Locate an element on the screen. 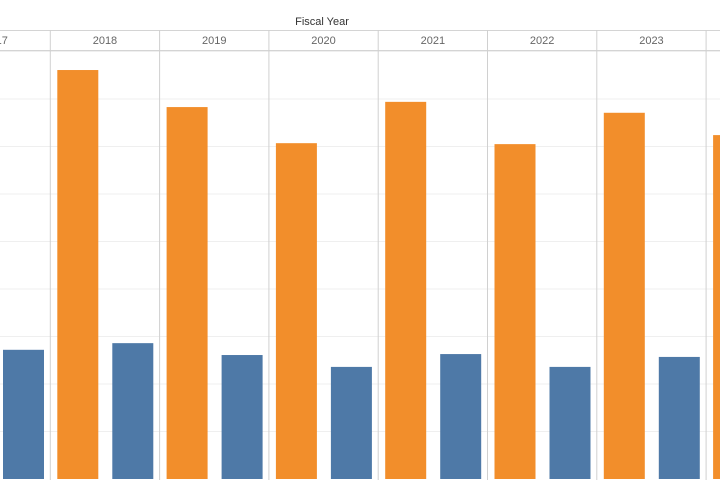 The width and height of the screenshot is (720, 480). column-header: 2018 is located at coordinates (105, 41).